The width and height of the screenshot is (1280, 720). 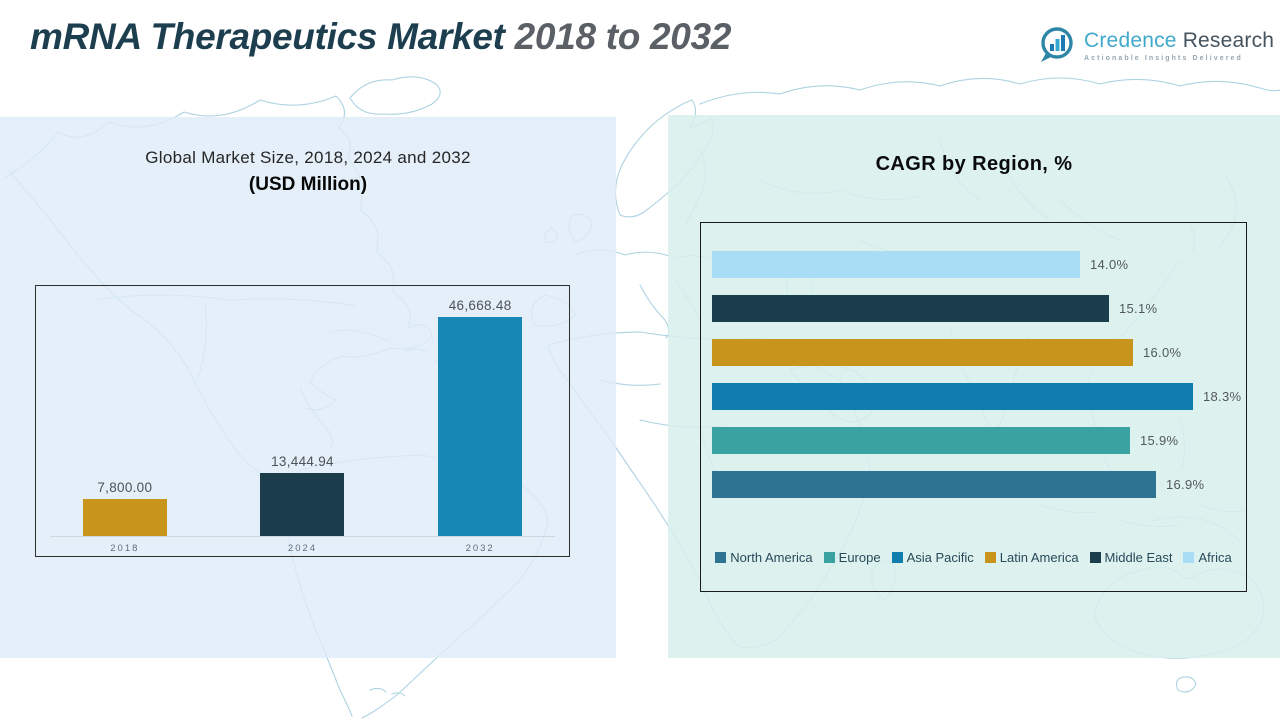 What do you see at coordinates (125, 487) in the screenshot?
I see `value-label-2018: 7,800.00` at bounding box center [125, 487].